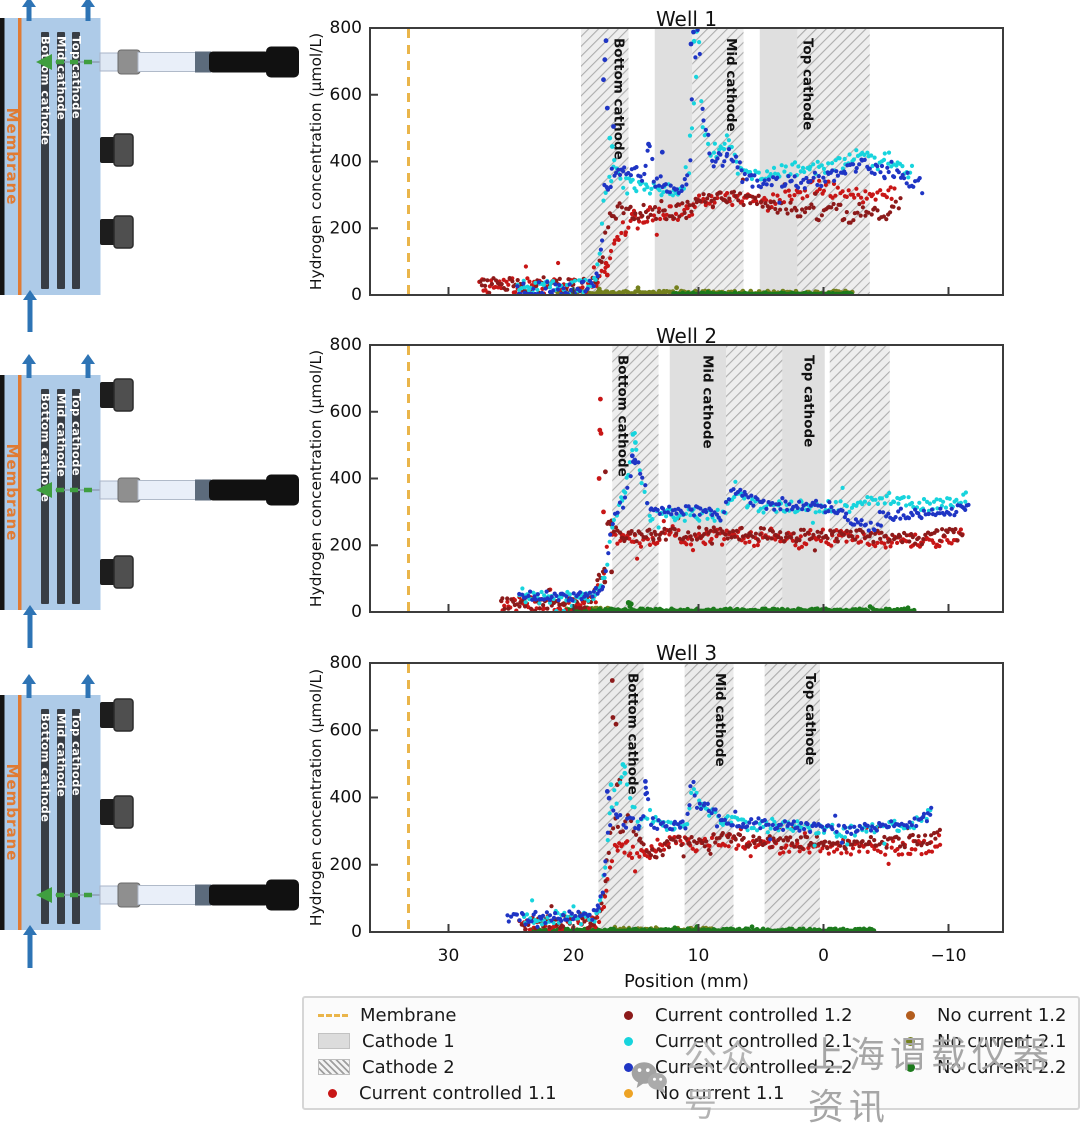 Image resolution: width=1080 pixels, height=1130 pixels. Describe the element at coordinates (177, 490) in the screenshot. I see `hydrogen-sensor-probe` at that location.